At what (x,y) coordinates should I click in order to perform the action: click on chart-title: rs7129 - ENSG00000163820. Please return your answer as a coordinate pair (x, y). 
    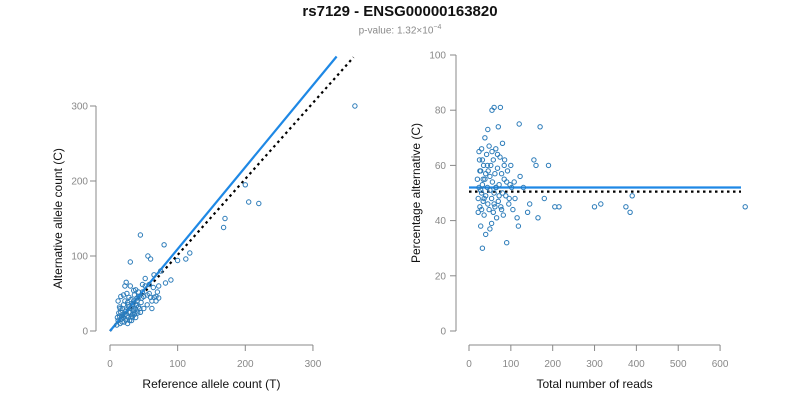
    Looking at the image, I should click on (400, 11).